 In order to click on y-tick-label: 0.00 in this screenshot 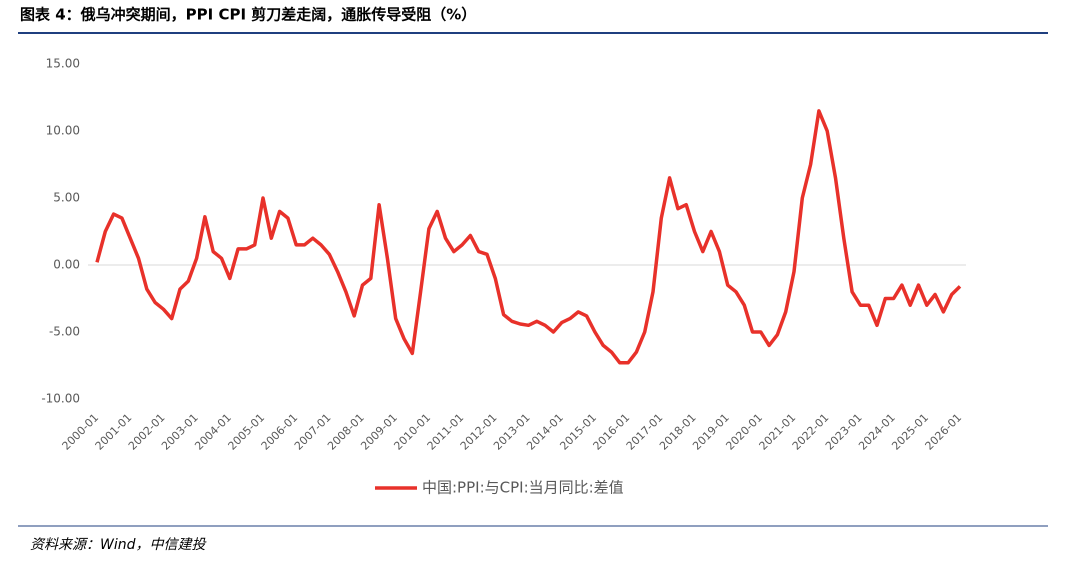, I will do `click(66, 265)`.